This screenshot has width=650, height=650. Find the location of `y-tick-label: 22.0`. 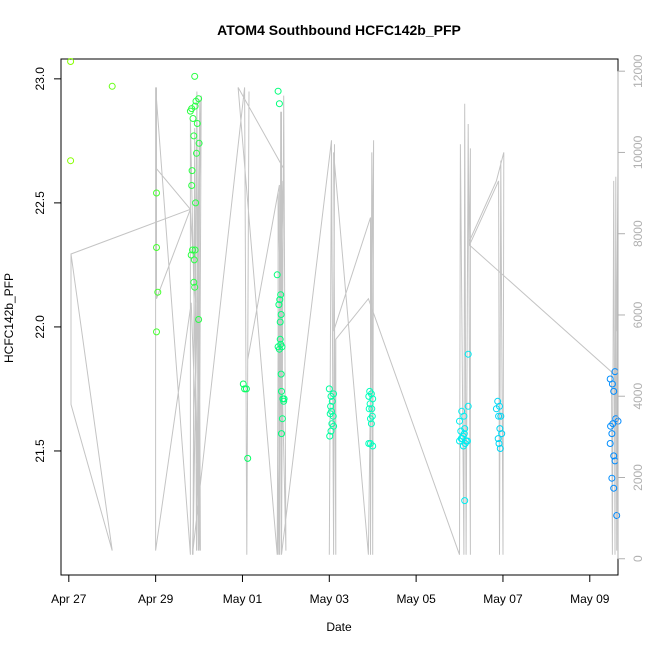

y-tick-label: 22.0 is located at coordinates (40, 327).